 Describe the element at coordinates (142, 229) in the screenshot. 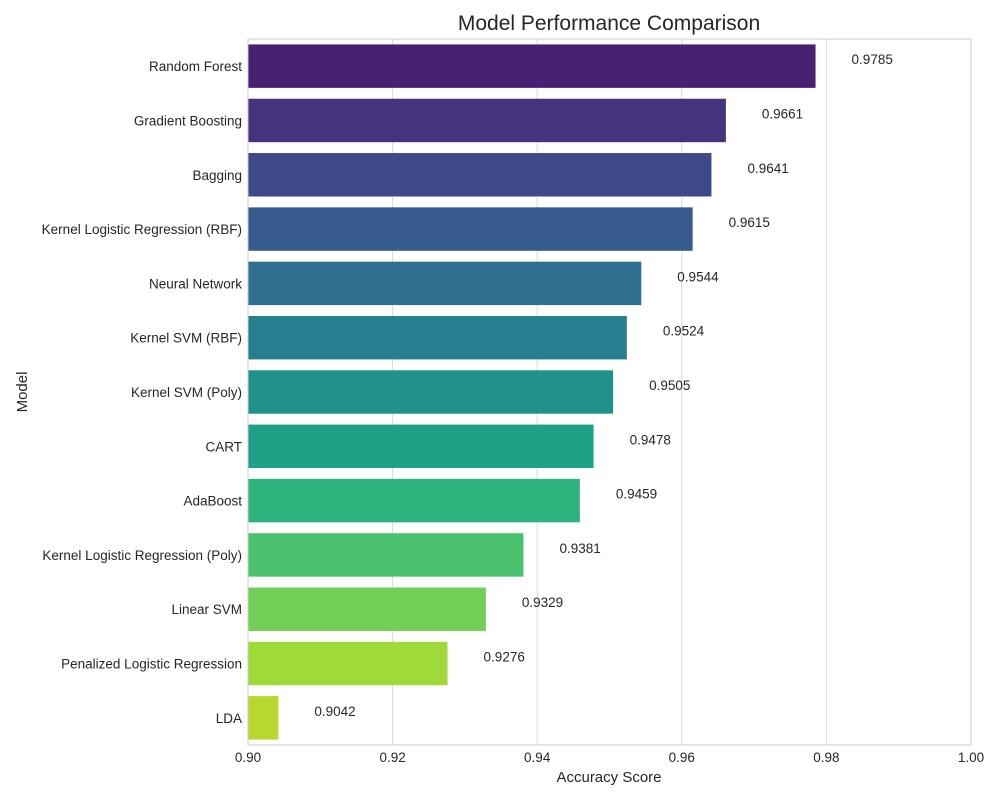

I see `y-category-label: Kernel Logistic Regression (RBF)` at that location.